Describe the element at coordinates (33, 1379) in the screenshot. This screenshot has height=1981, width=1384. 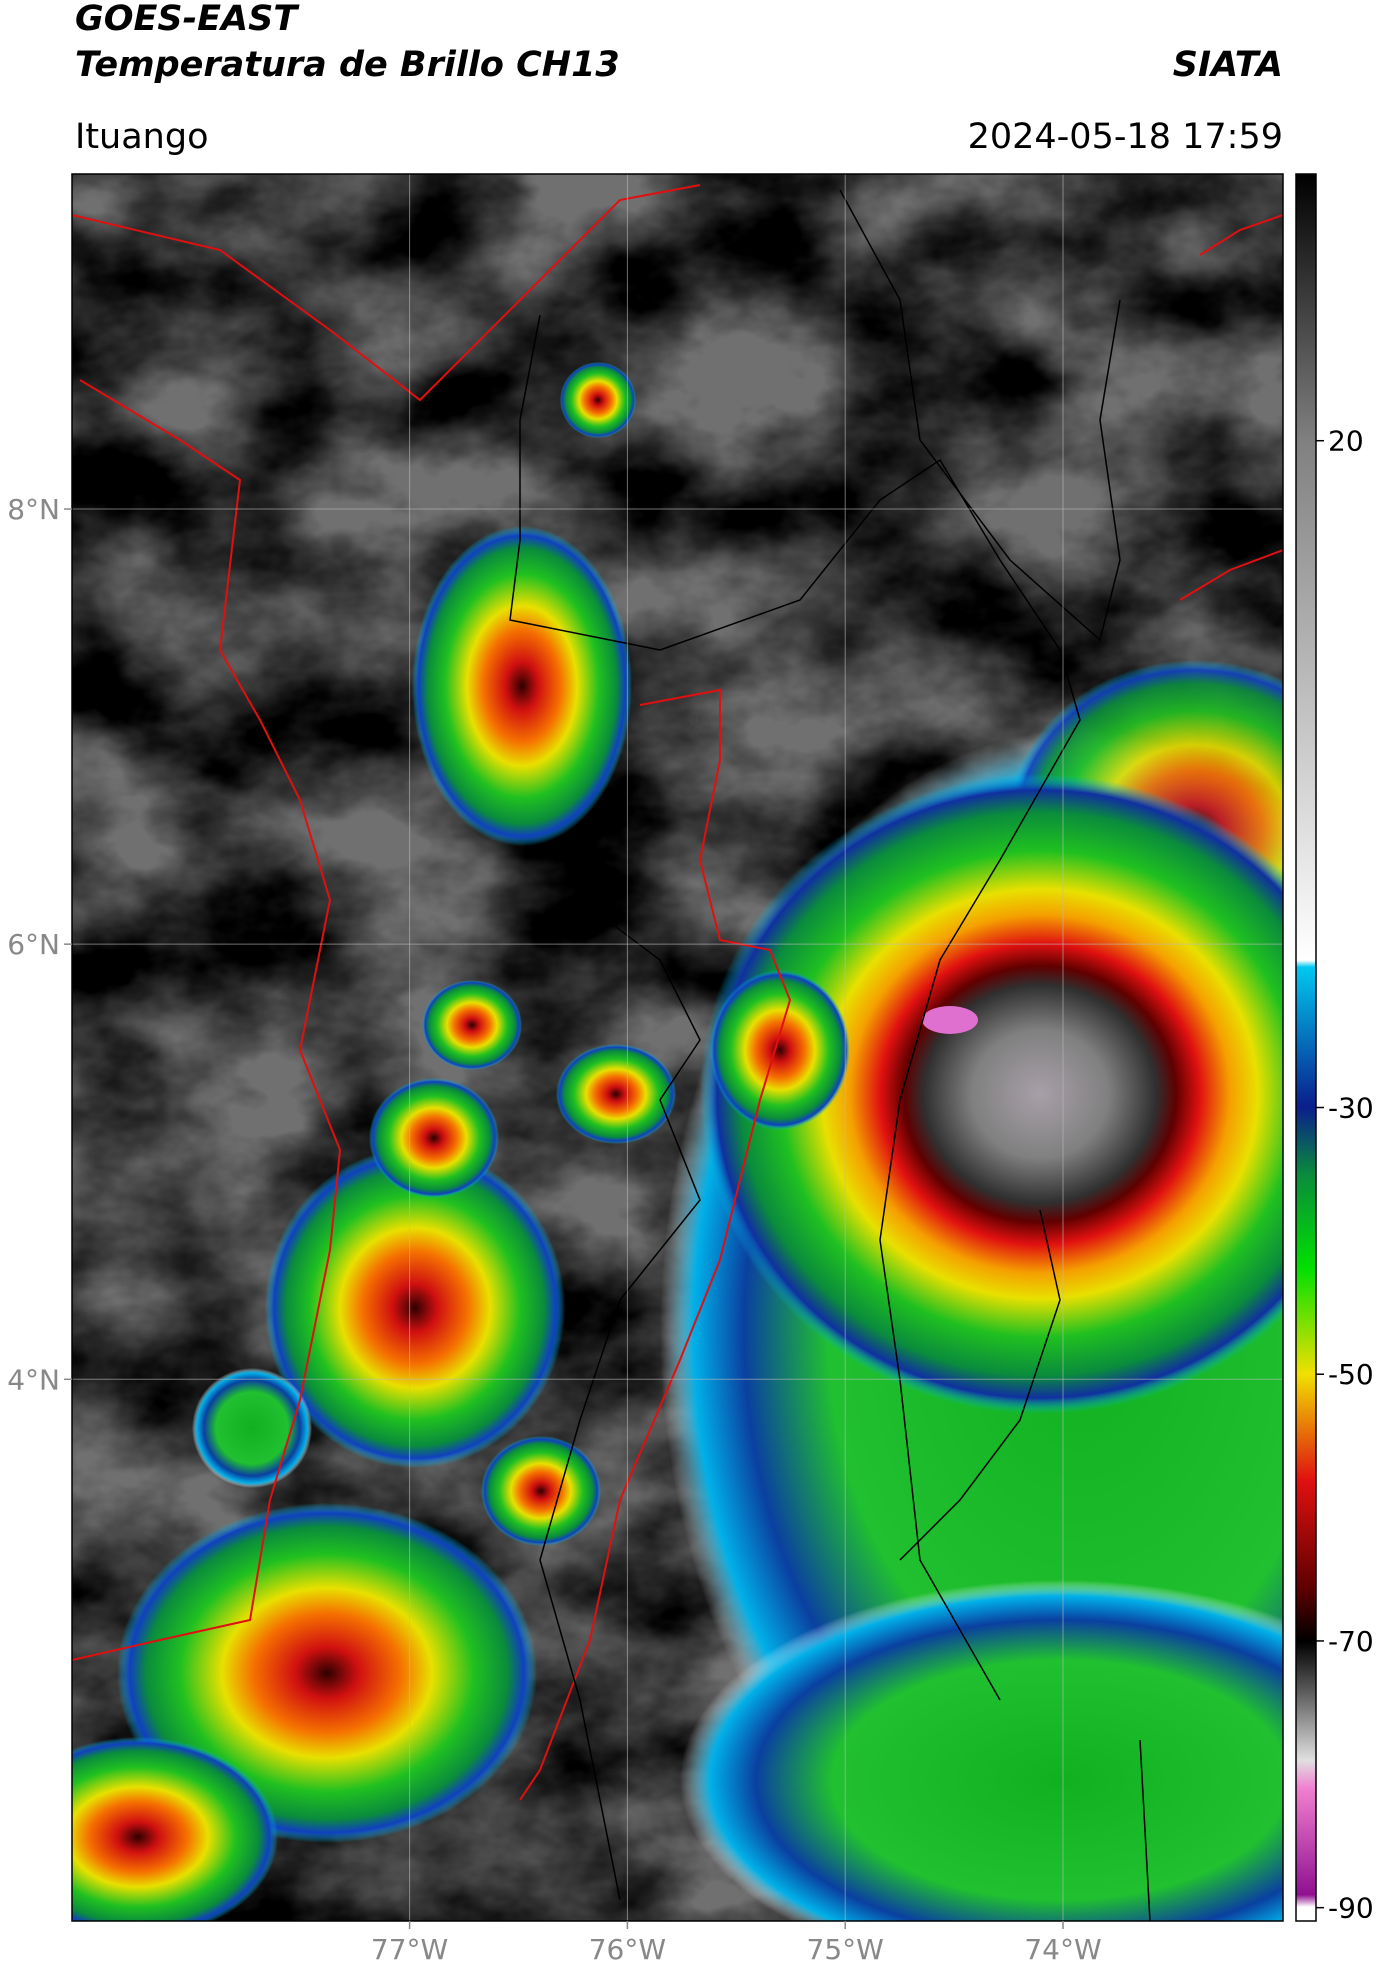
I see `y-tick-label: 4°N` at that location.